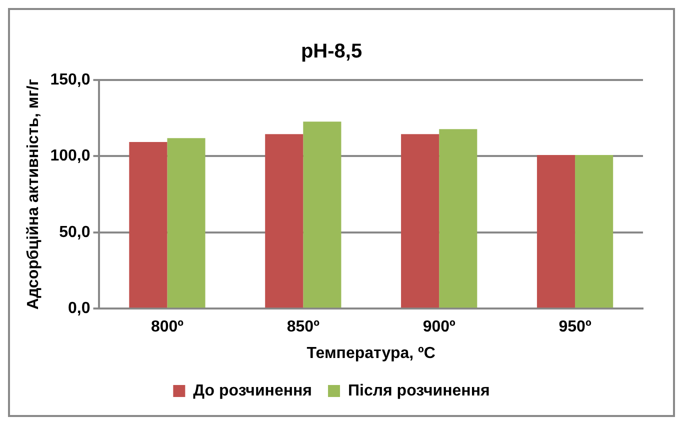  What do you see at coordinates (575, 327) in the screenshot?
I see `x-tick-label: 950º` at bounding box center [575, 327].